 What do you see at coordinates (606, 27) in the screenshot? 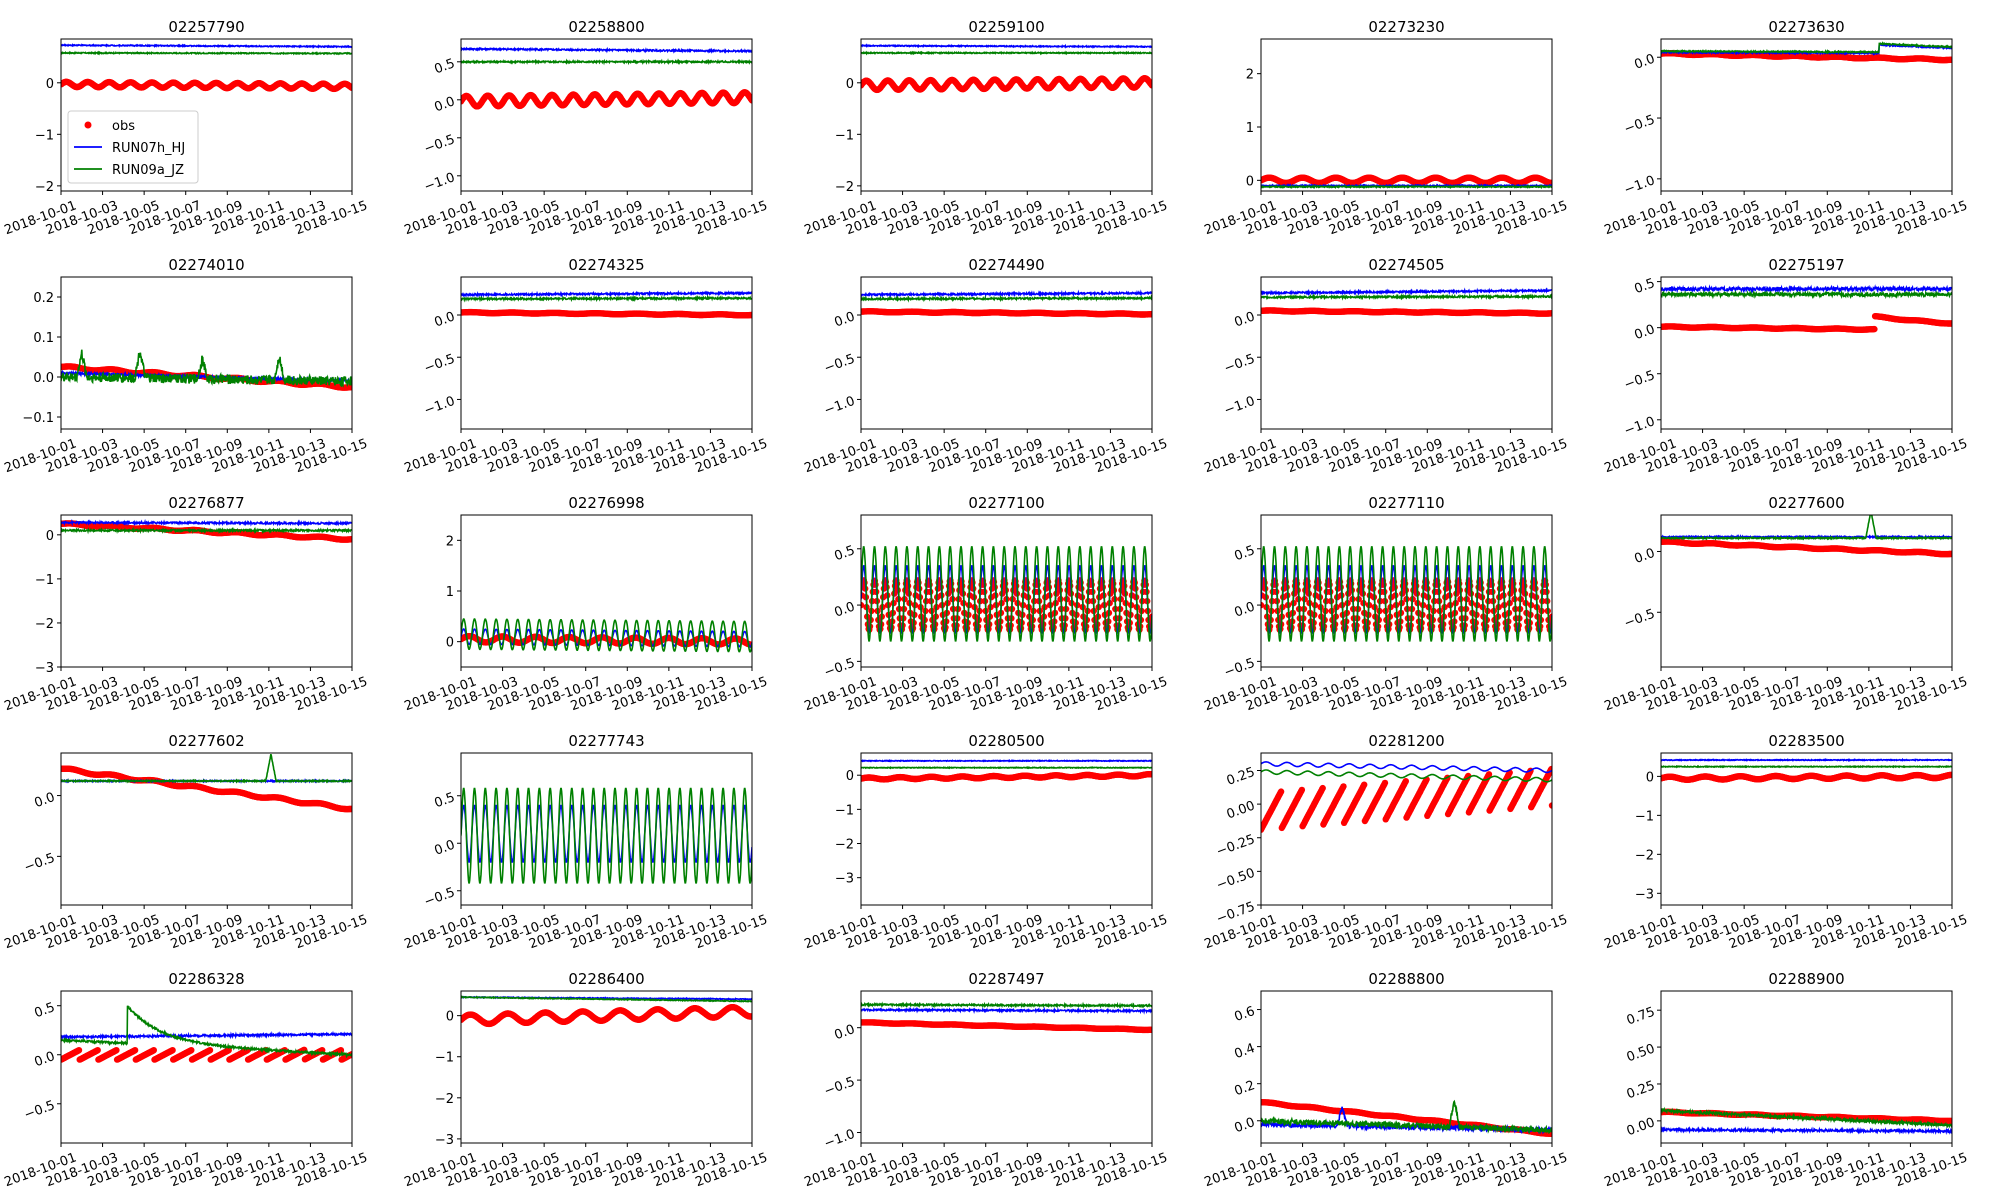
I see `subplot-title: 02258800` at bounding box center [606, 27].